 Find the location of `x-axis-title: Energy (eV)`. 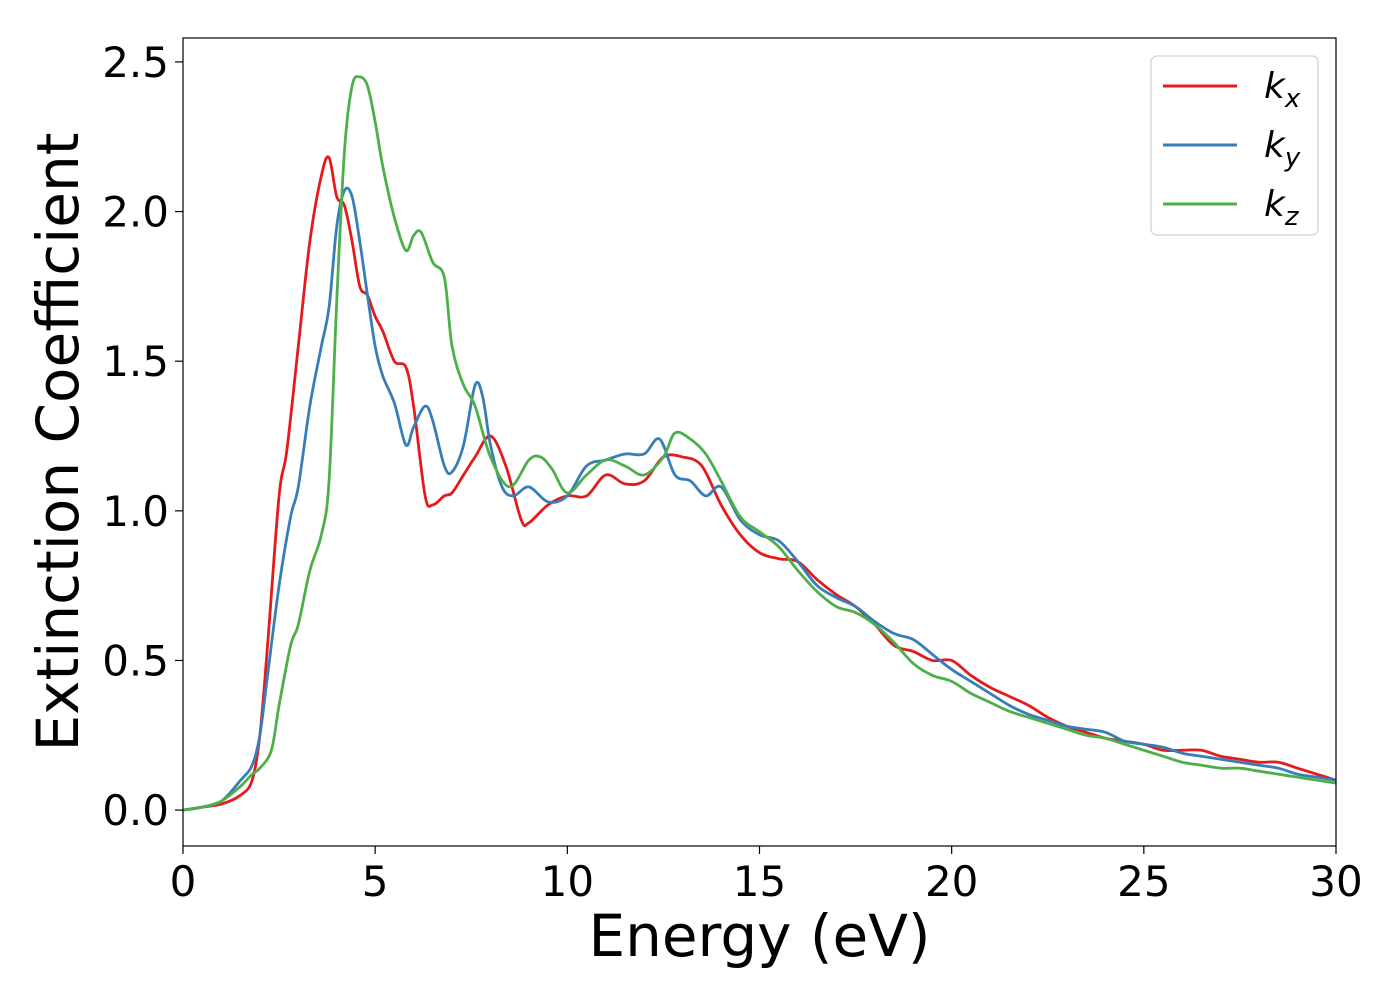

x-axis-title: Energy (eV) is located at coordinates (759, 936).